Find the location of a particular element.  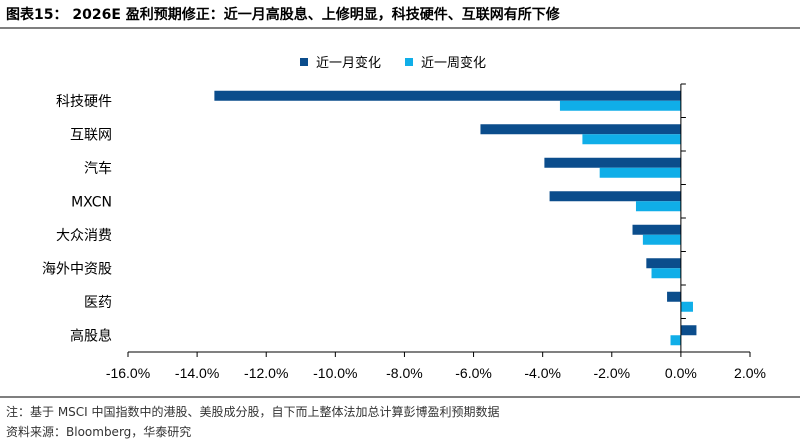

legend-label-week: 近一周变化 is located at coordinates (454, 63).